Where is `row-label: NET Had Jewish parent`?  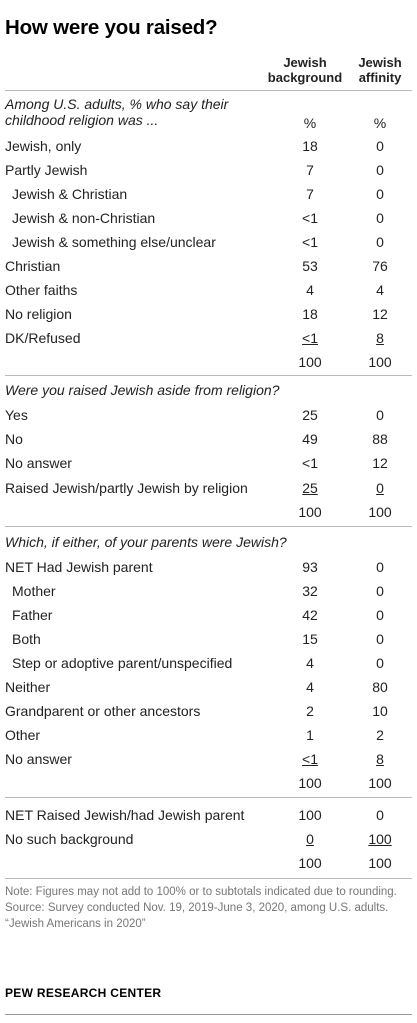
row-label: NET Had Jewish parent is located at coordinates (79, 567).